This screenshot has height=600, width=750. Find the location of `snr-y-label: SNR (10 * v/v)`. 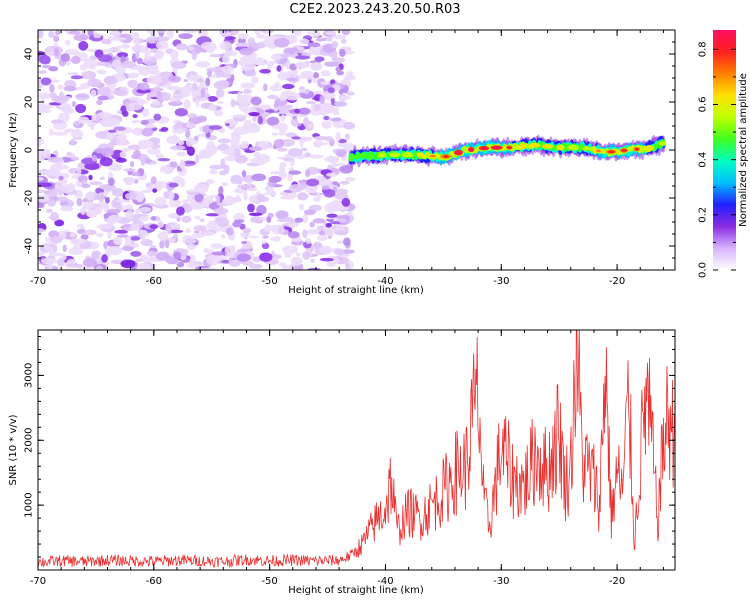

snr-y-label: SNR (10 * v/v) is located at coordinates (13, 449).